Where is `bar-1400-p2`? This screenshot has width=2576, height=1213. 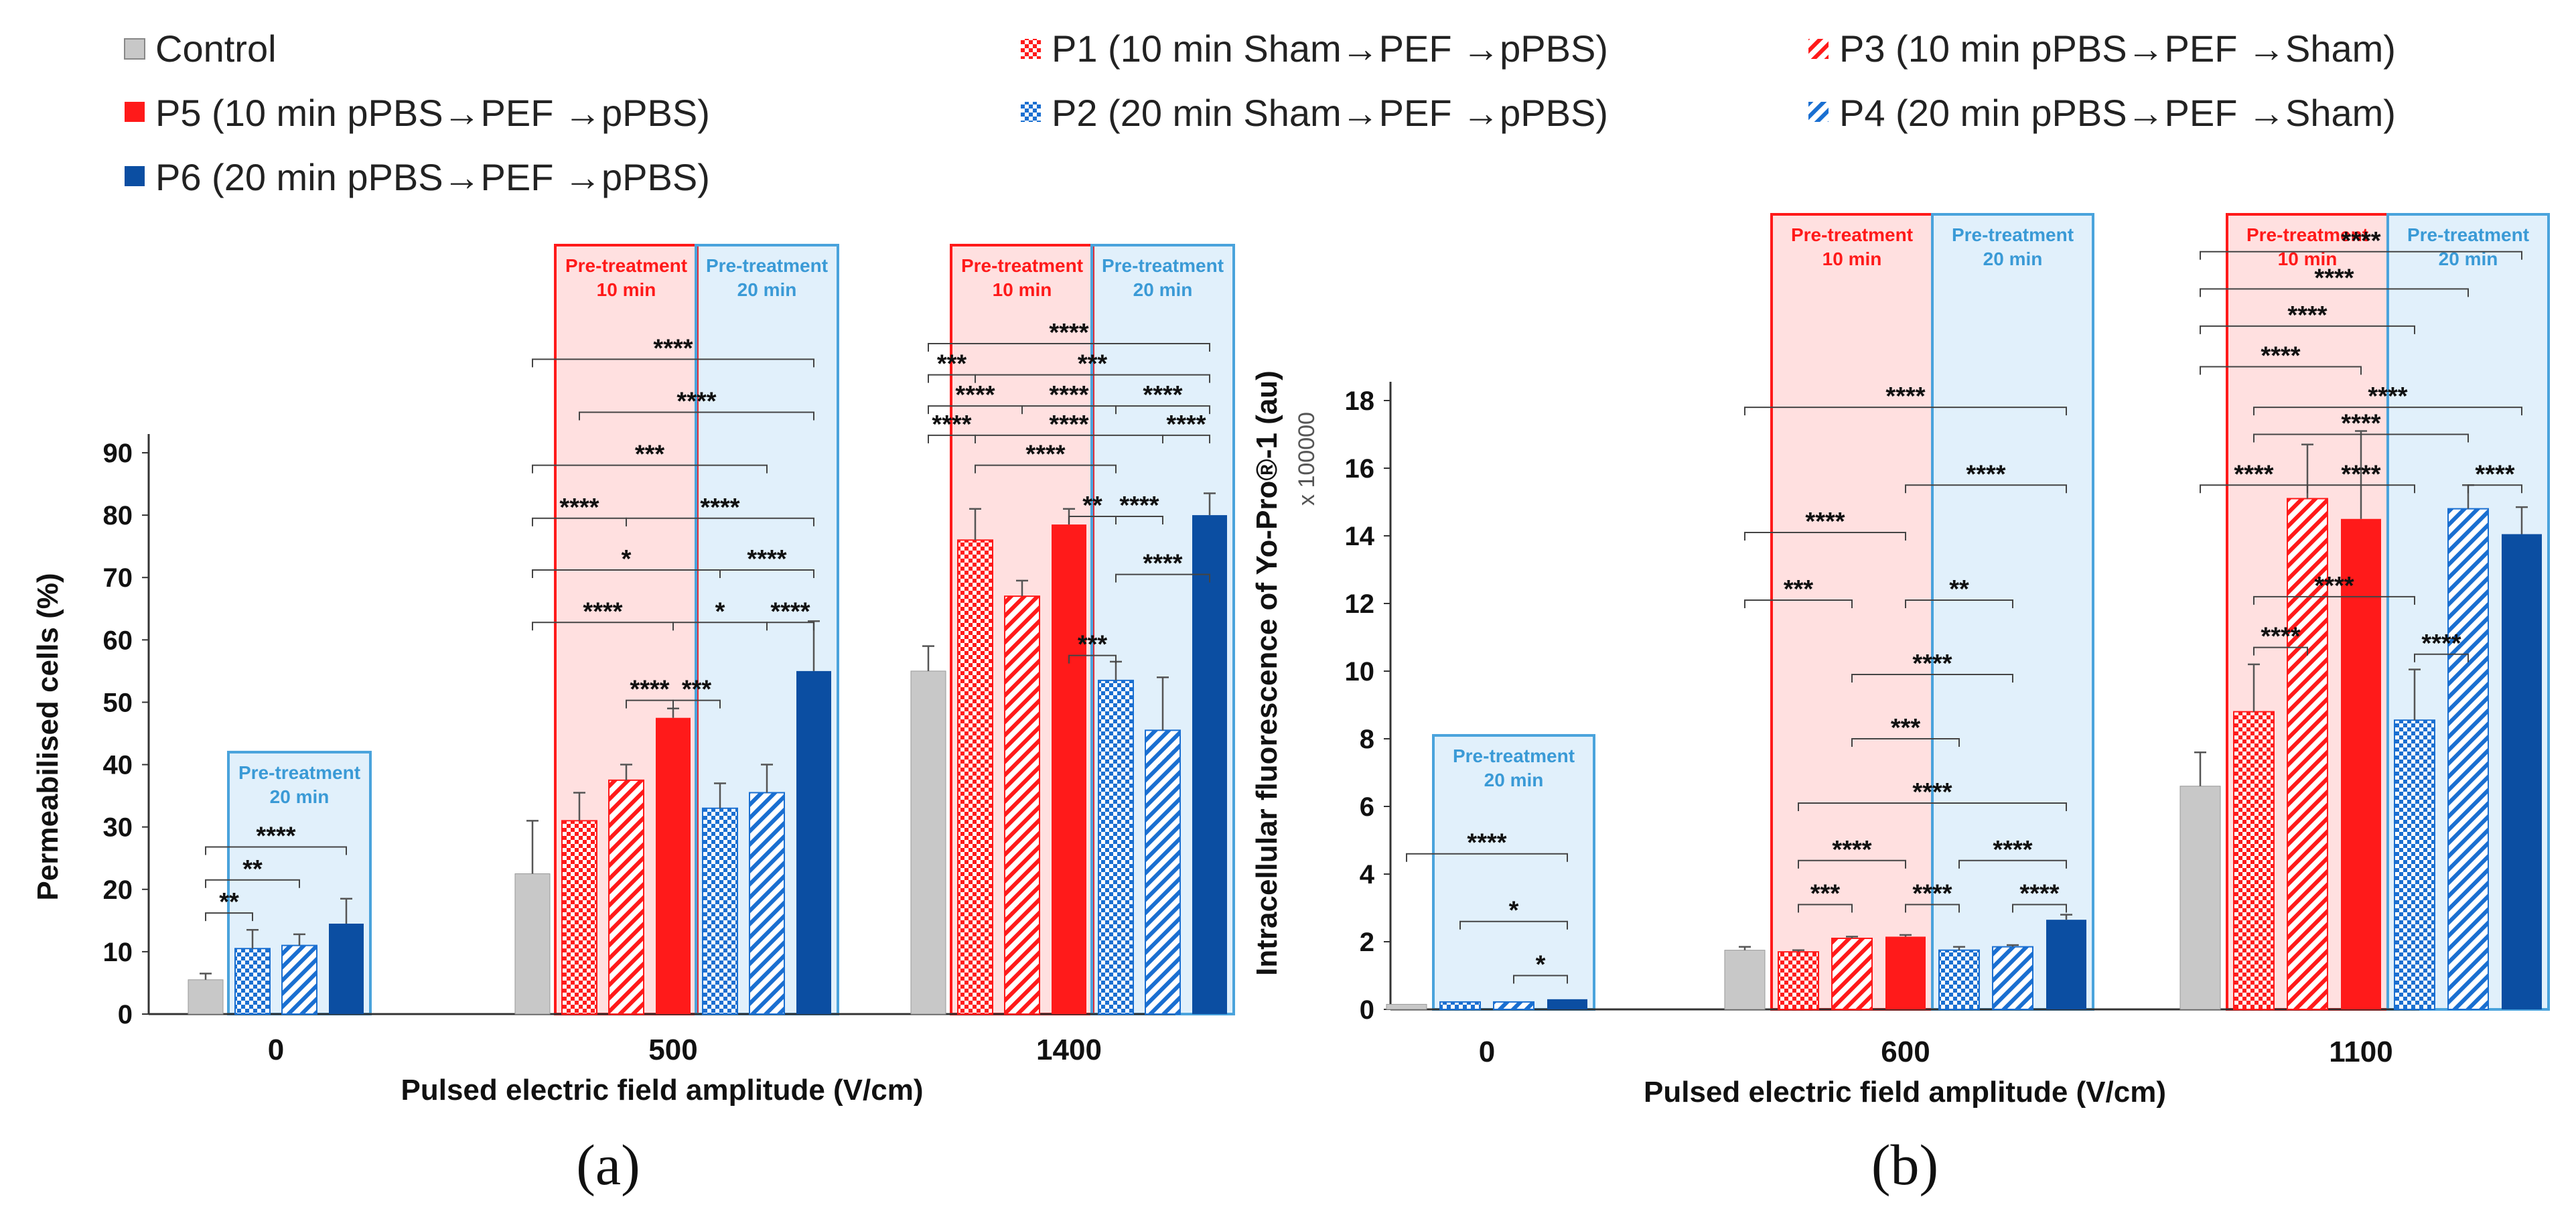
bar-1400-p2 is located at coordinates (1116, 847).